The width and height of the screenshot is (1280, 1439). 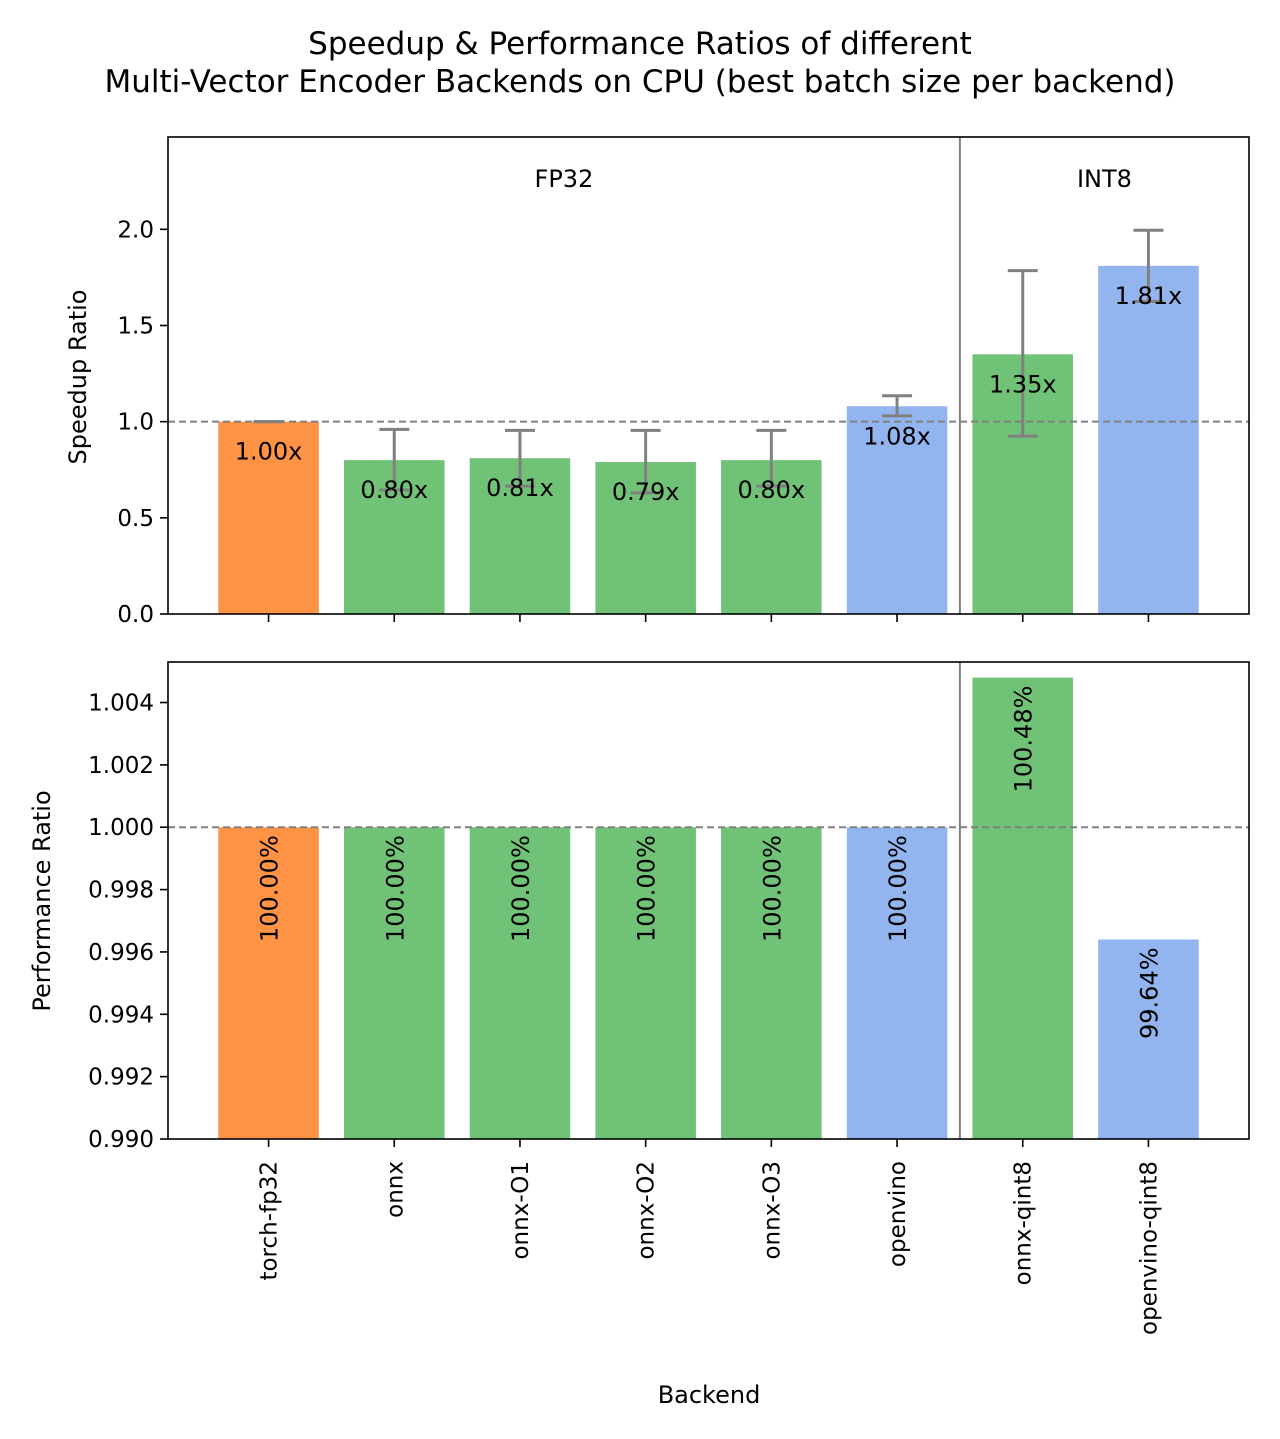 I want to click on x-axis-label: Backend, so click(x=709, y=1395).